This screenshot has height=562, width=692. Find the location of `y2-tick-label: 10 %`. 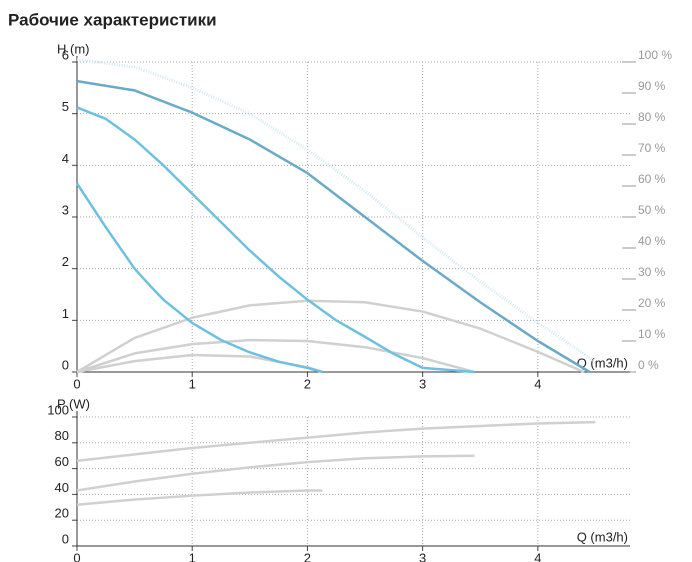

y2-tick-label: 10 % is located at coordinates (652, 334).